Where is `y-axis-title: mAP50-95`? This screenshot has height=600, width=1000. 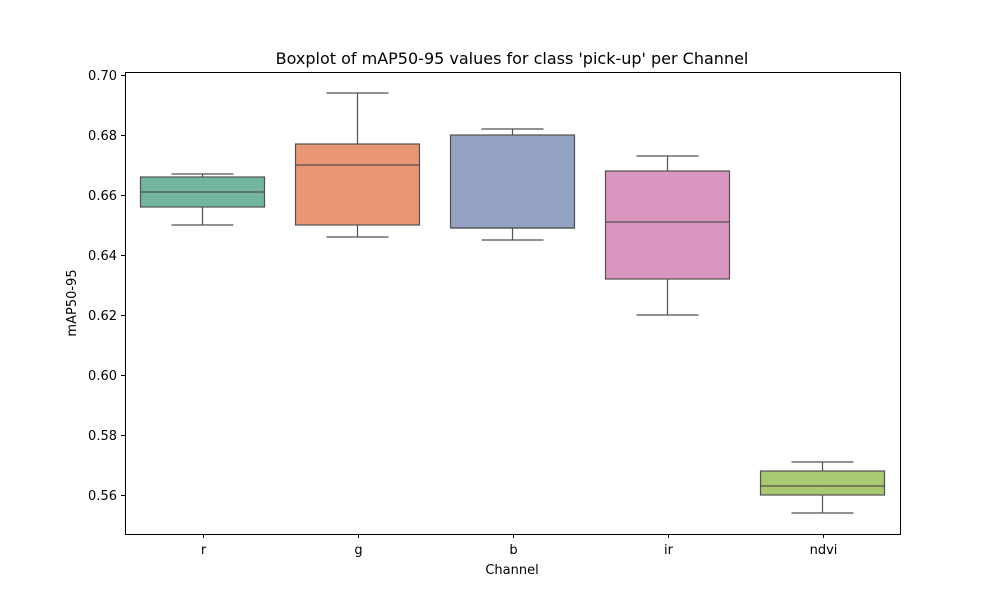 y-axis-title: mAP50-95 is located at coordinates (72, 302).